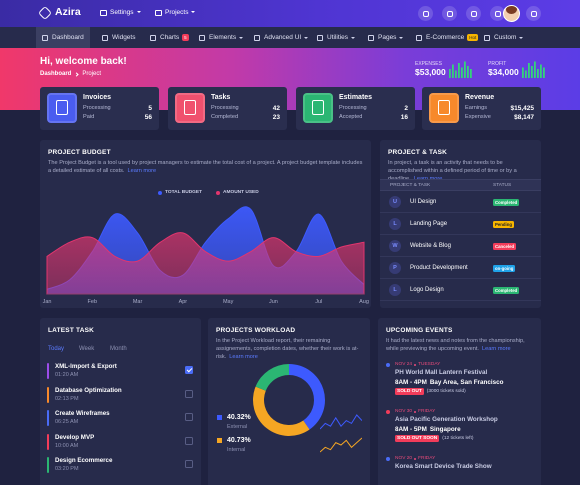 The height and width of the screenshot is (485, 580). Describe the element at coordinates (415, 364) in the screenshot. I see `date-sep` at that location.